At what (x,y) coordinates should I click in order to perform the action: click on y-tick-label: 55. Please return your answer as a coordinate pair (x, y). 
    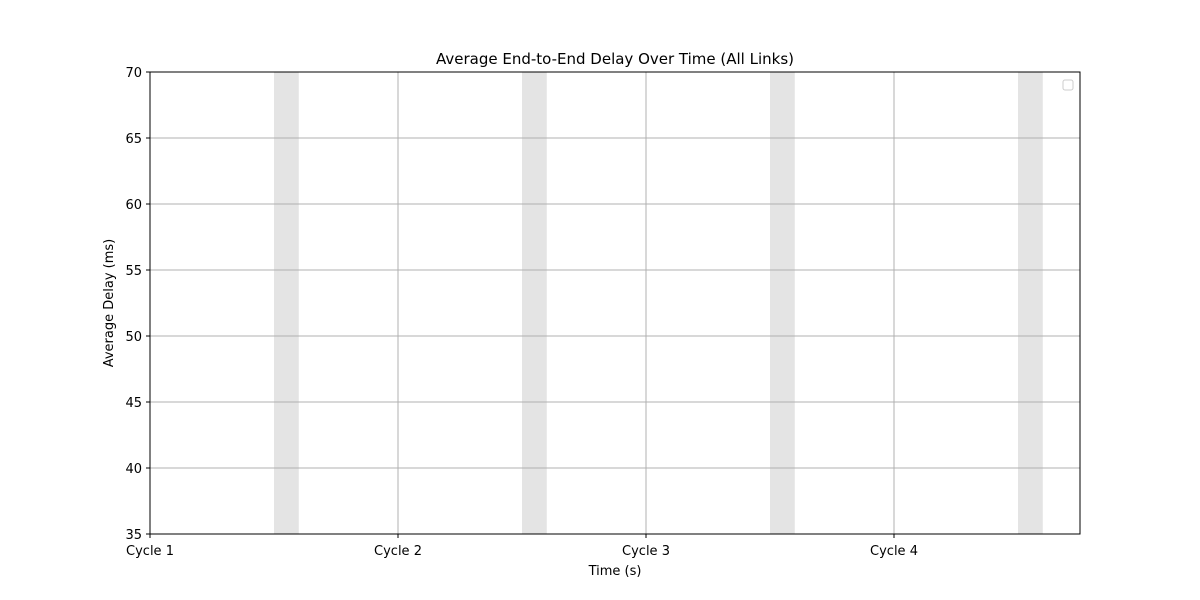
    Looking at the image, I should click on (133, 271).